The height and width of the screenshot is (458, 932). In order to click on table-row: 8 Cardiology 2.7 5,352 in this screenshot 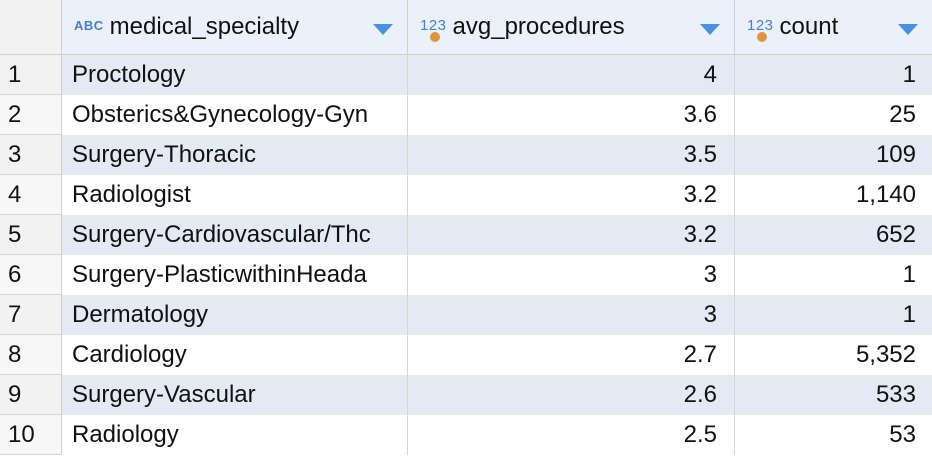, I will do `click(466, 355)`.